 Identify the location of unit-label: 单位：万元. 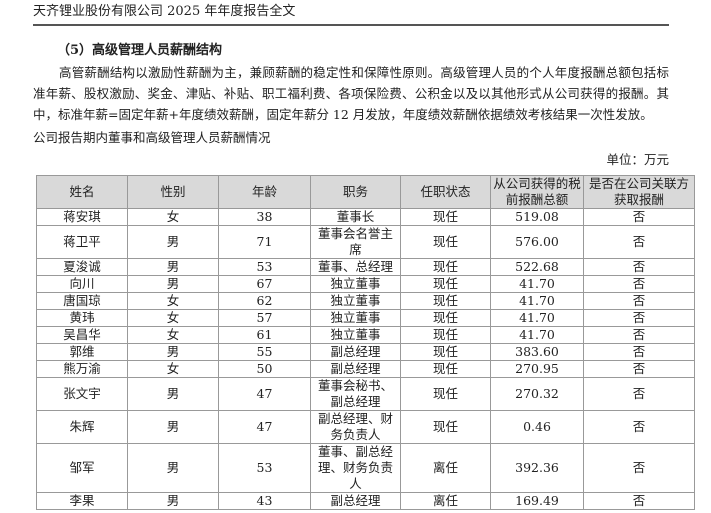
(637, 159).